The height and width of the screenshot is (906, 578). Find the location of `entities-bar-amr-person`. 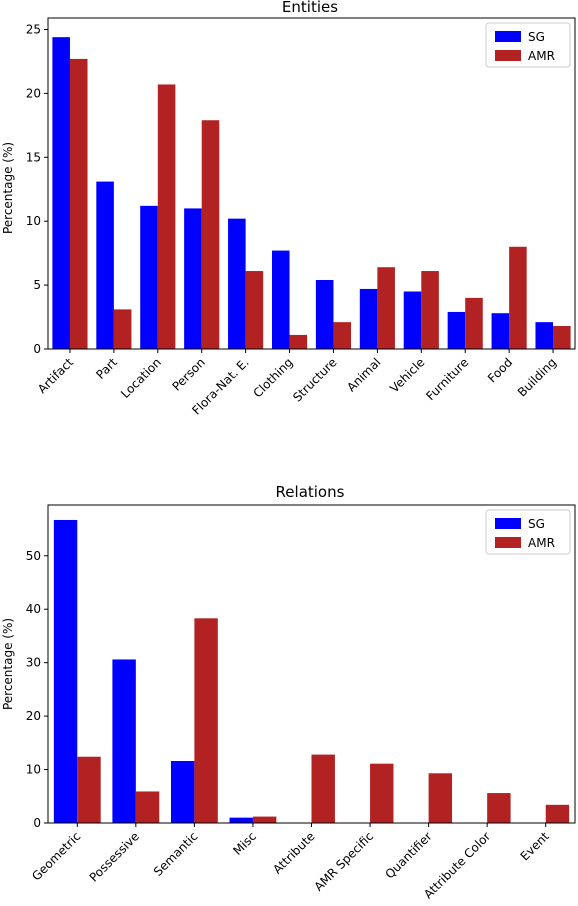

entities-bar-amr-person is located at coordinates (210, 234).